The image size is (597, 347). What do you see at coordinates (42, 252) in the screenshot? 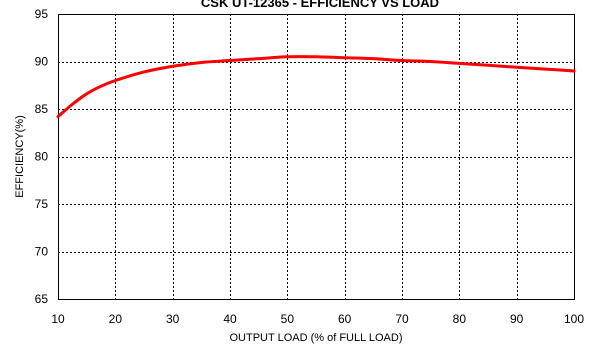
I see `y-tick-label: 70` at bounding box center [42, 252].